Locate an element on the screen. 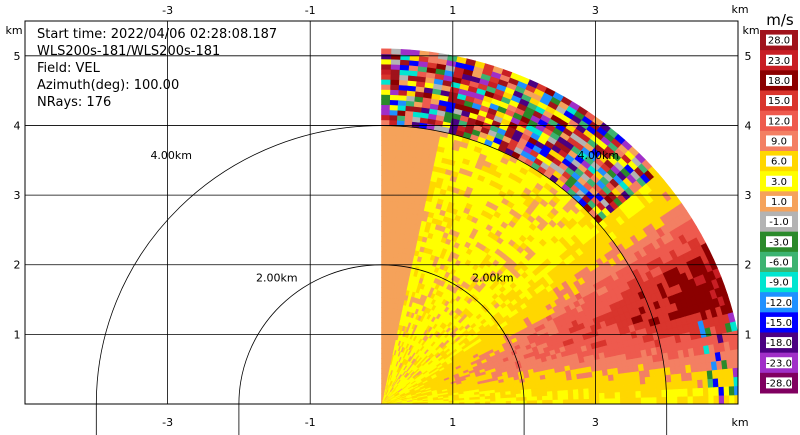 This screenshot has width=800, height=435. range-ring-label: 4.00km is located at coordinates (171, 155).